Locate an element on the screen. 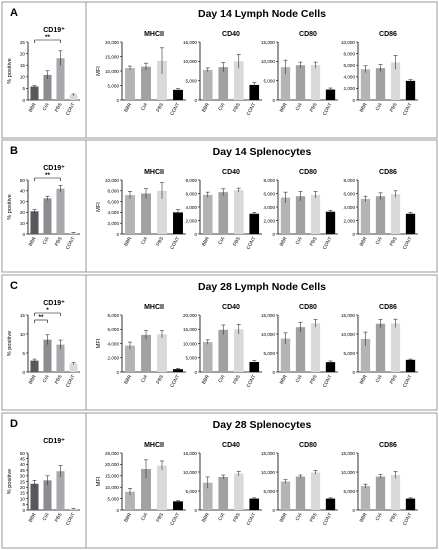  significance-label: ** is located at coordinates (48, 37).